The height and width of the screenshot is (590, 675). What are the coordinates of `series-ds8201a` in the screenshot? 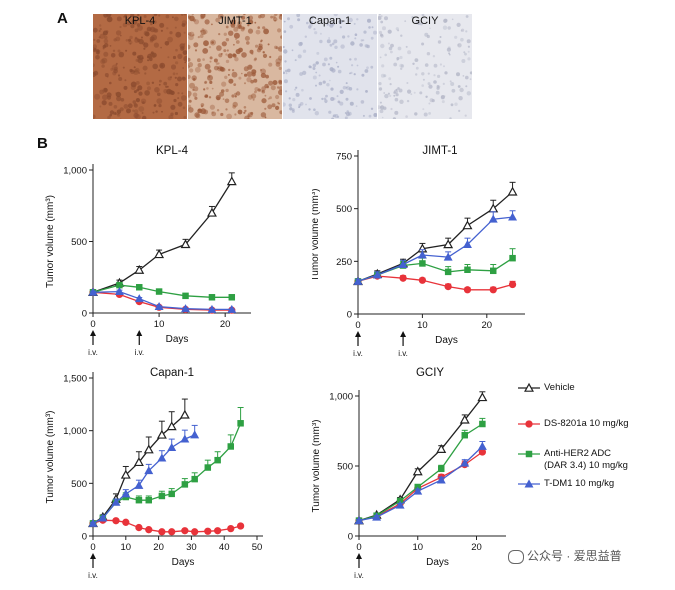 It's located at (167, 526).